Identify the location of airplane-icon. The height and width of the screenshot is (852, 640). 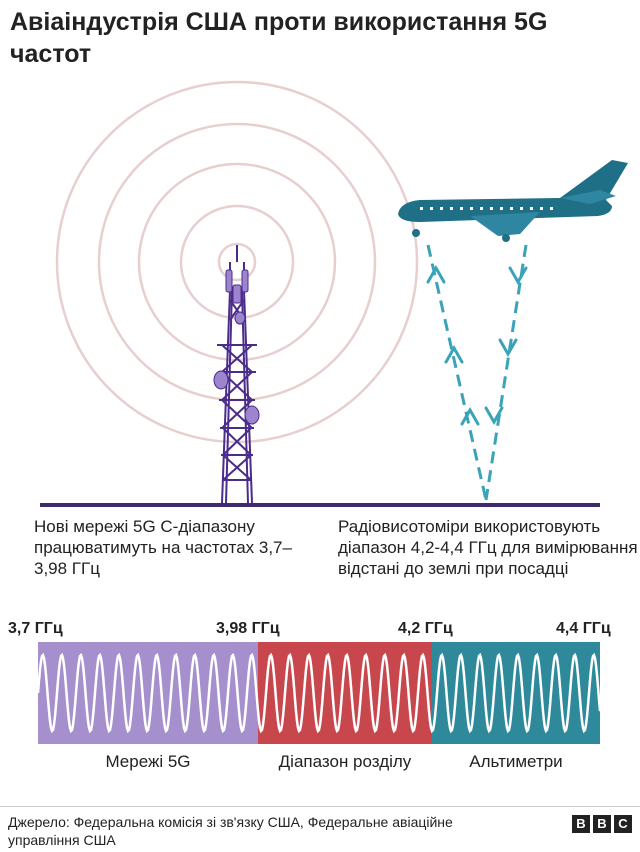
(513, 201).